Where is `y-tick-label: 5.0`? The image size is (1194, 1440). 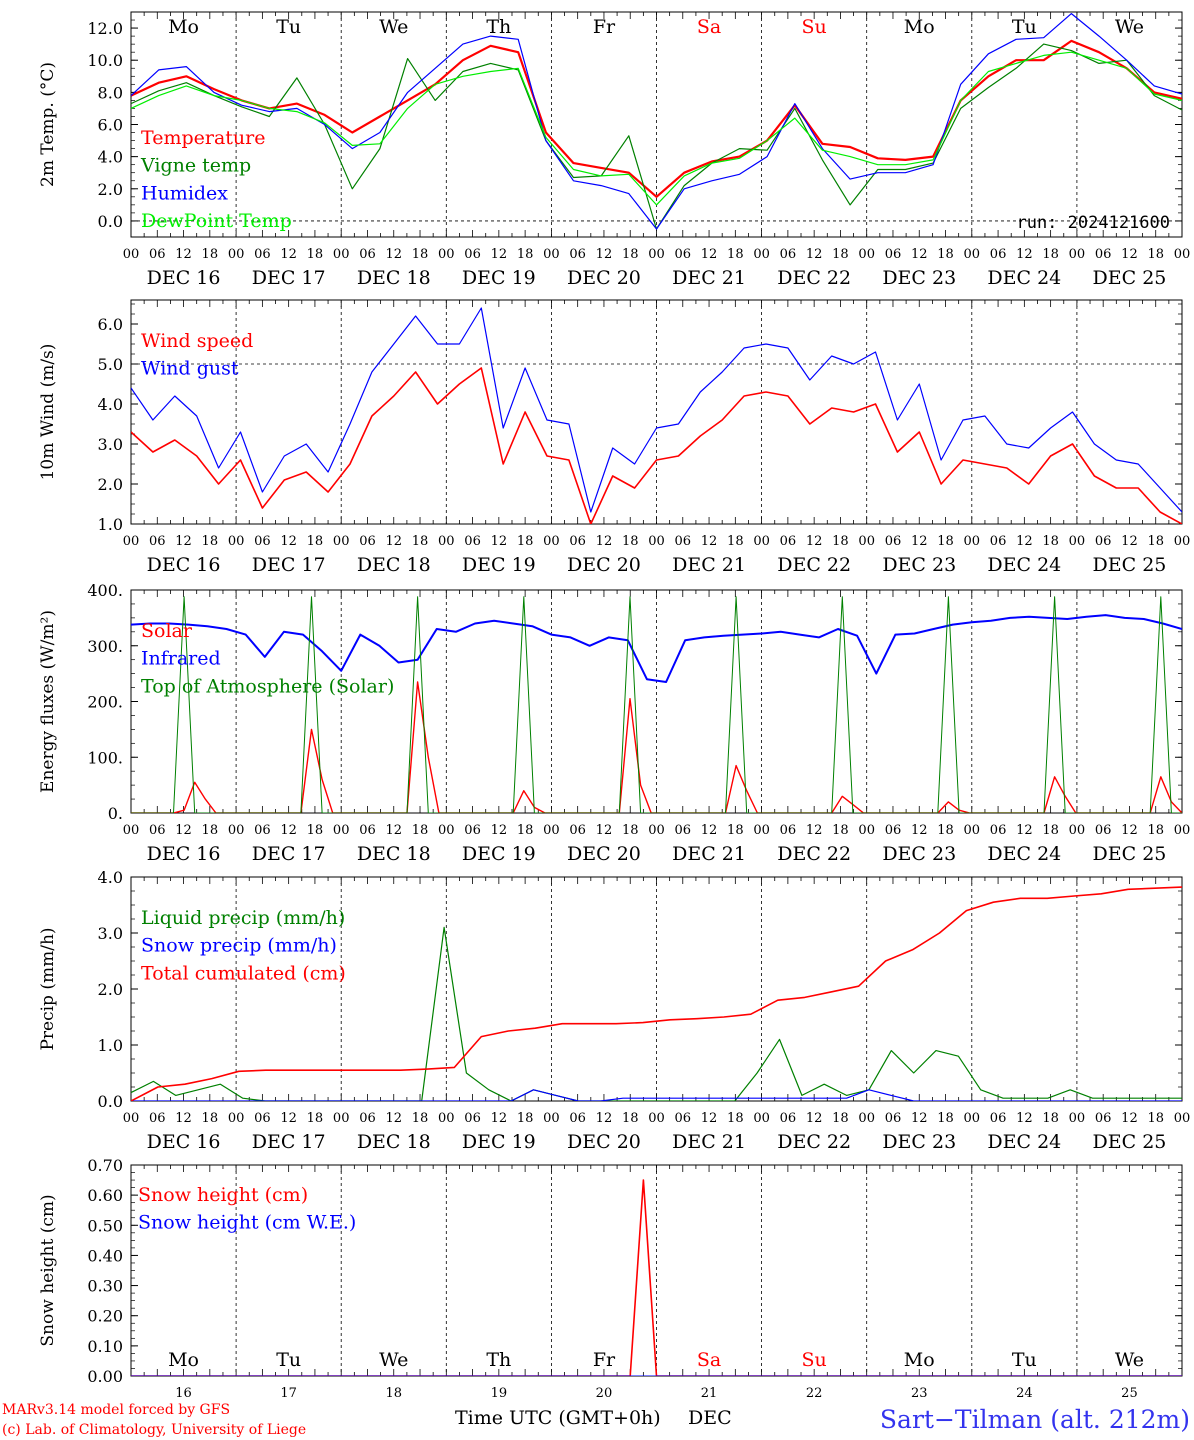 y-tick-label: 5.0 is located at coordinates (110, 364).